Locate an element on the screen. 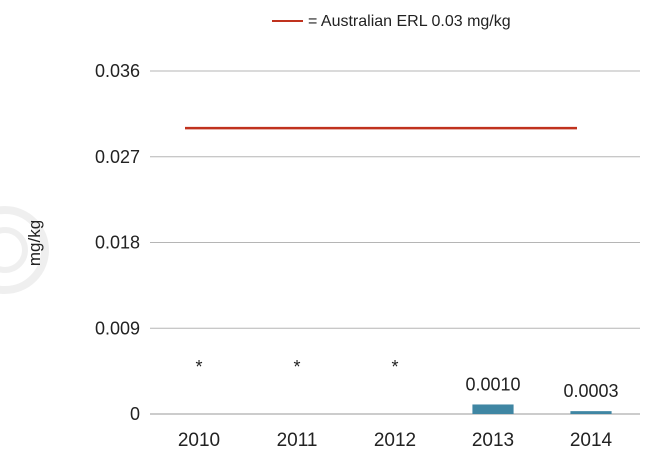 Image resolution: width=654 pixels, height=458 pixels. data-label-2011: * is located at coordinates (296, 367).